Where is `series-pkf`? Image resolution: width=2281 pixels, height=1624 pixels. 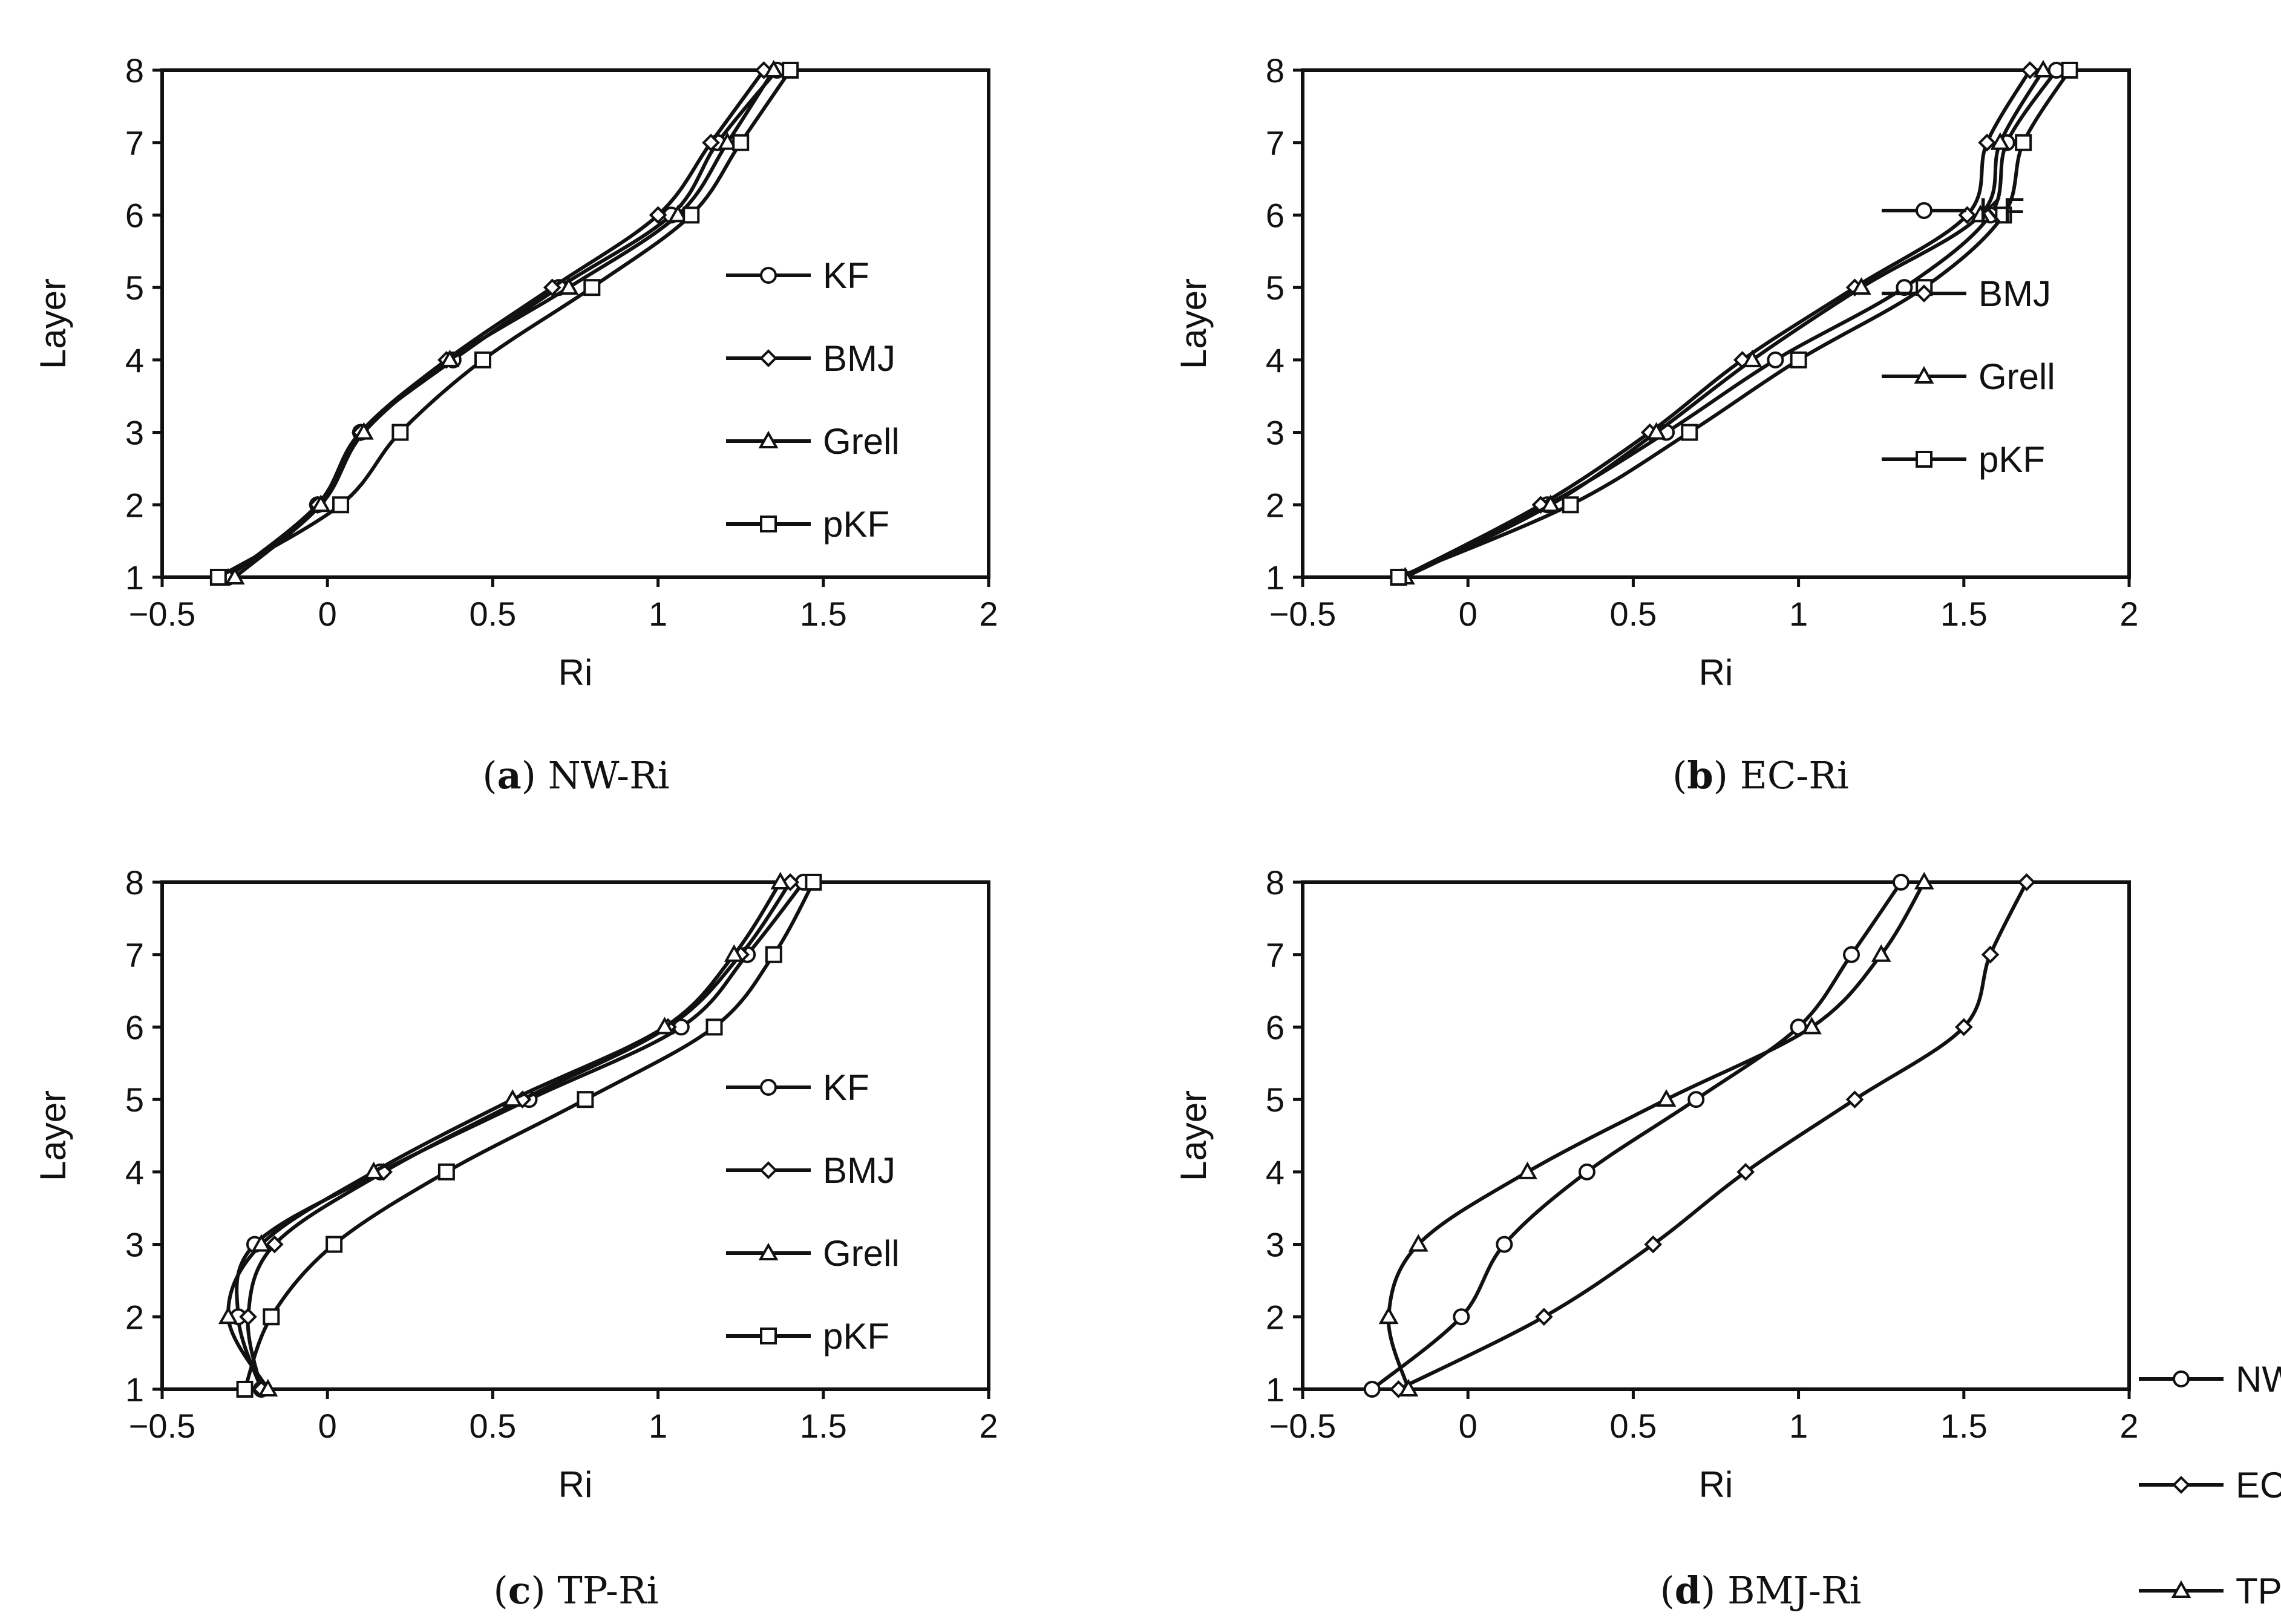 series-pkf is located at coordinates (529, 1136).